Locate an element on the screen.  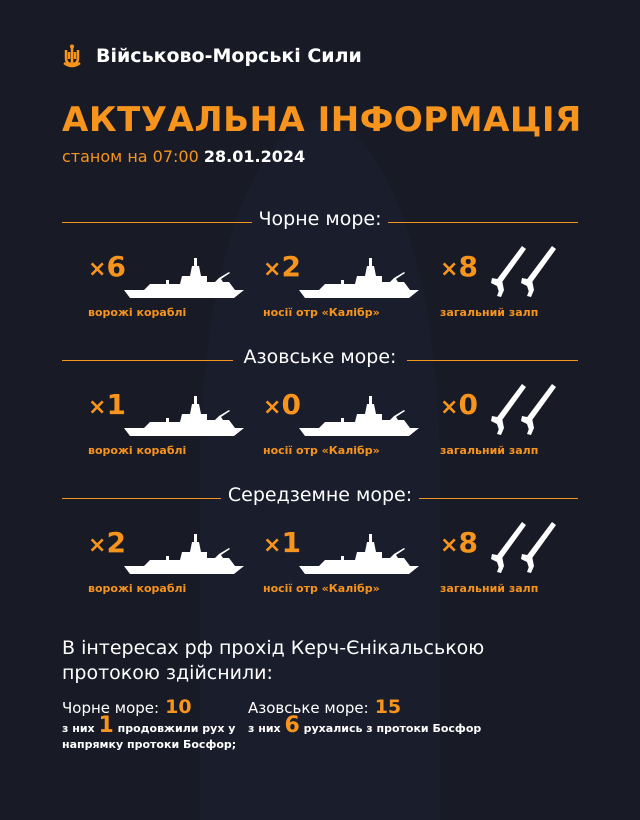
brand-name: Військово-Морські Сили is located at coordinates (229, 56).